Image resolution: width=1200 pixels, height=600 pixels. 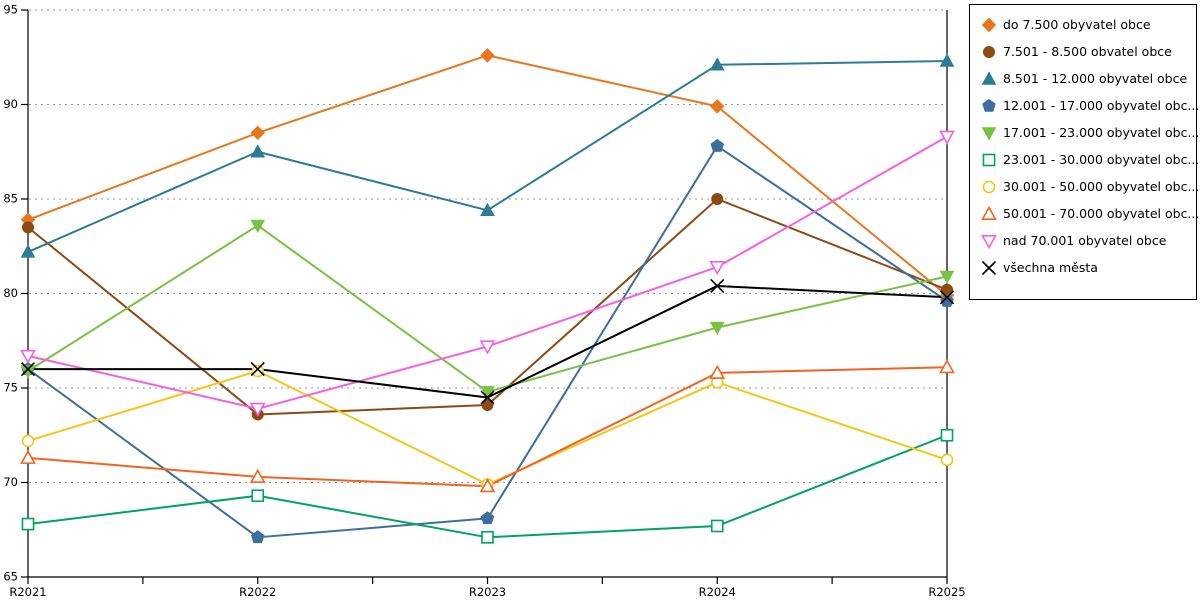 I want to click on legend-item-9: všechna města, so click(x=1087, y=267).